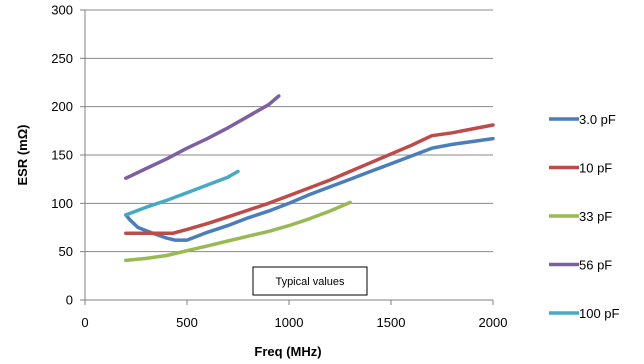 The image size is (644, 364). I want to click on y-tick-label-150: 150, so click(62, 155).